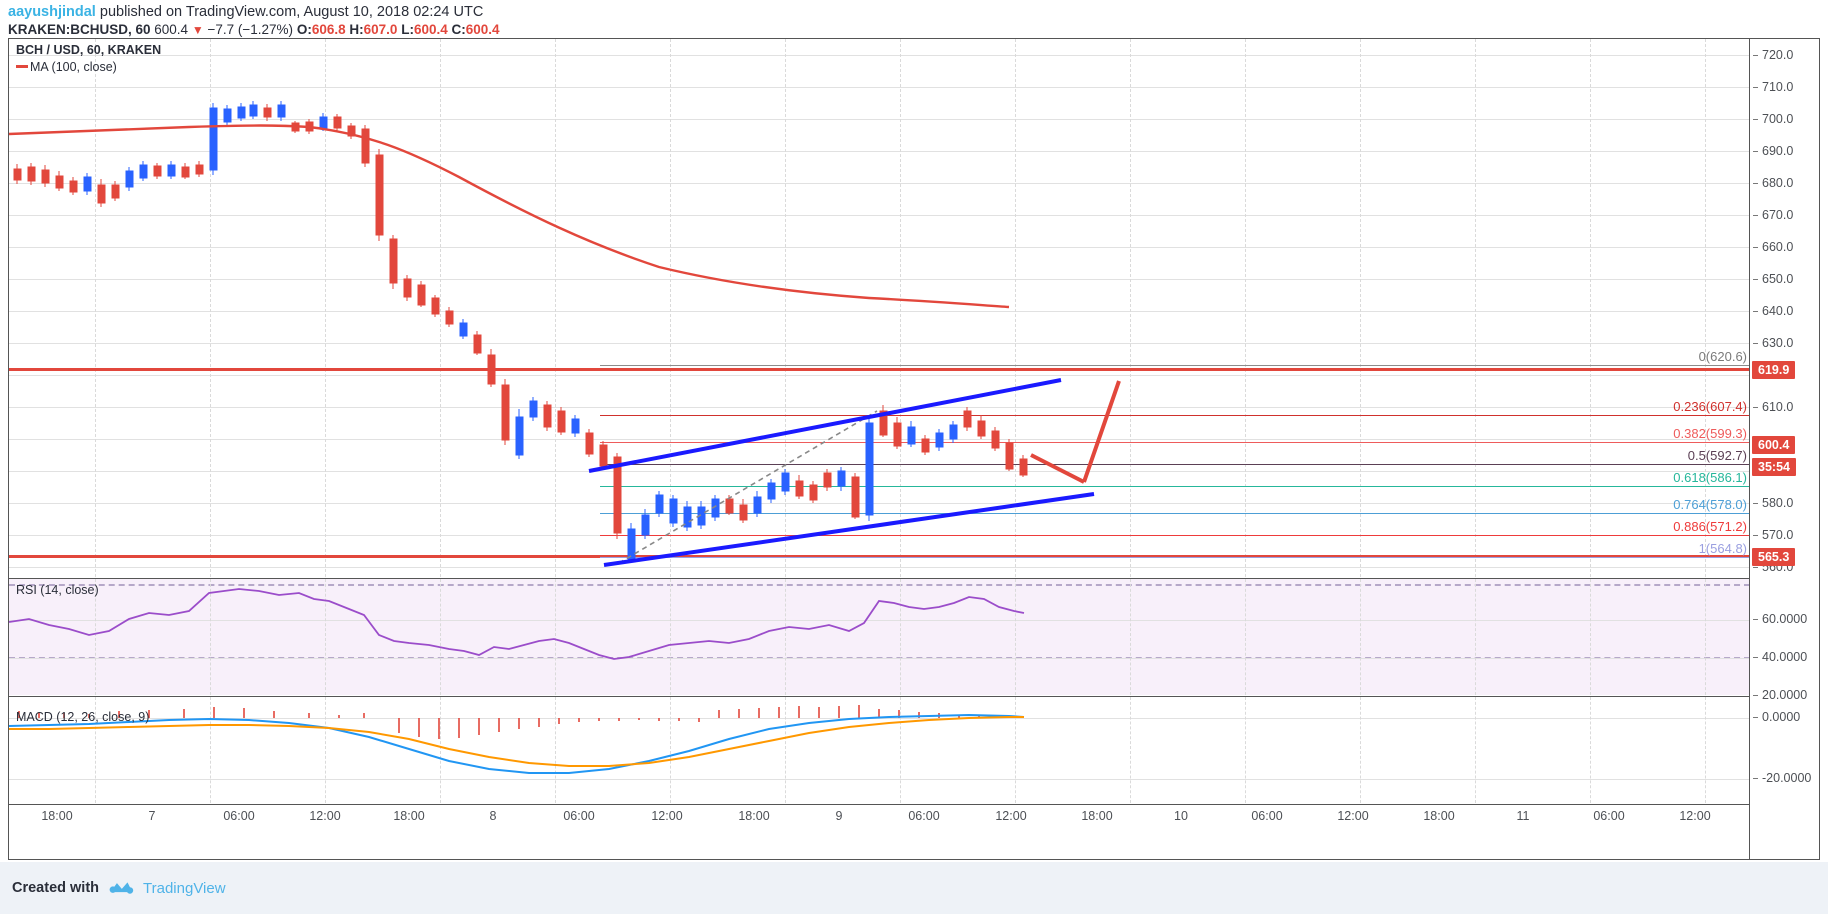 The image size is (1828, 914). I want to click on high-value: 607.0, so click(380, 29).